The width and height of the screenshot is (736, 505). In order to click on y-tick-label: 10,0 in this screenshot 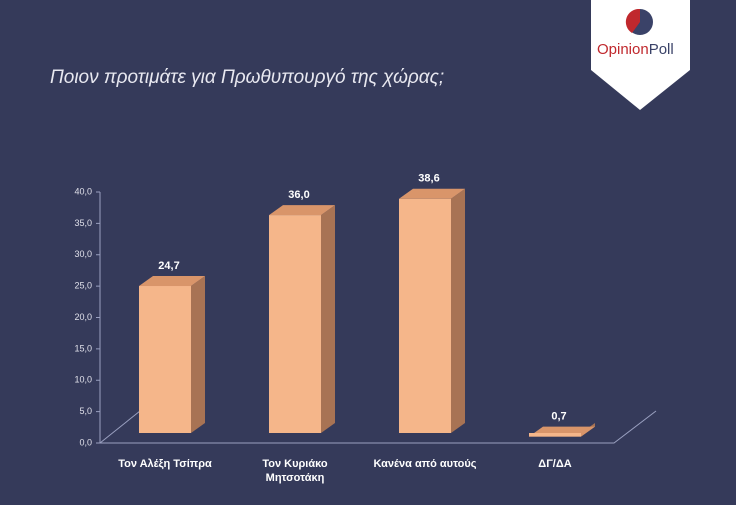, I will do `click(83, 380)`.